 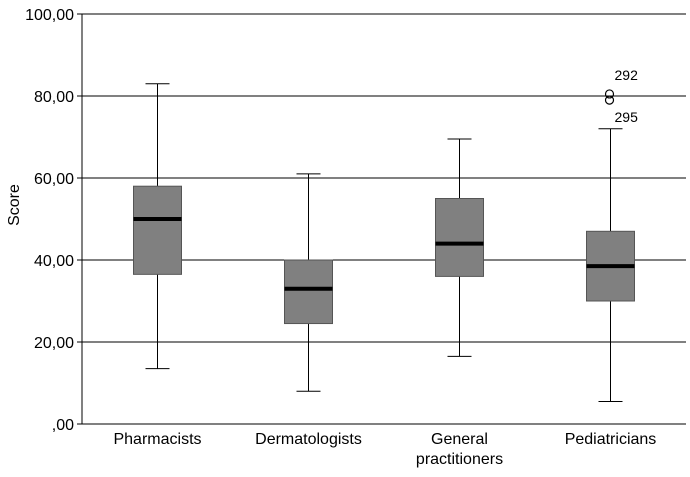 I want to click on x-category-label: Pharmacists, so click(x=157, y=439).